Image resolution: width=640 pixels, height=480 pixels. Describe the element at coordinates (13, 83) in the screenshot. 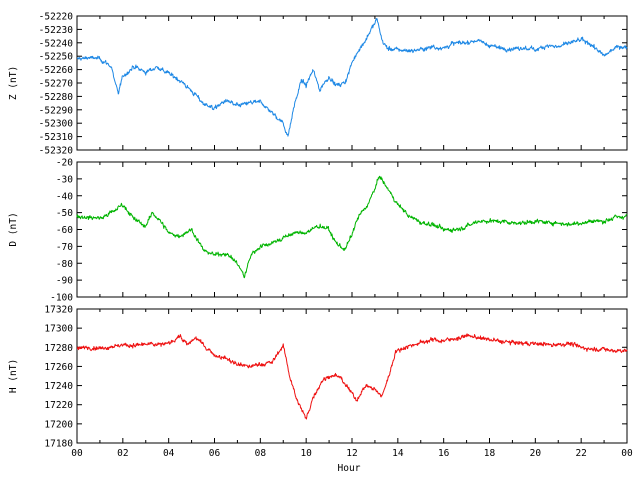

I see `y-axis-label-z: Z (nT)` at that location.